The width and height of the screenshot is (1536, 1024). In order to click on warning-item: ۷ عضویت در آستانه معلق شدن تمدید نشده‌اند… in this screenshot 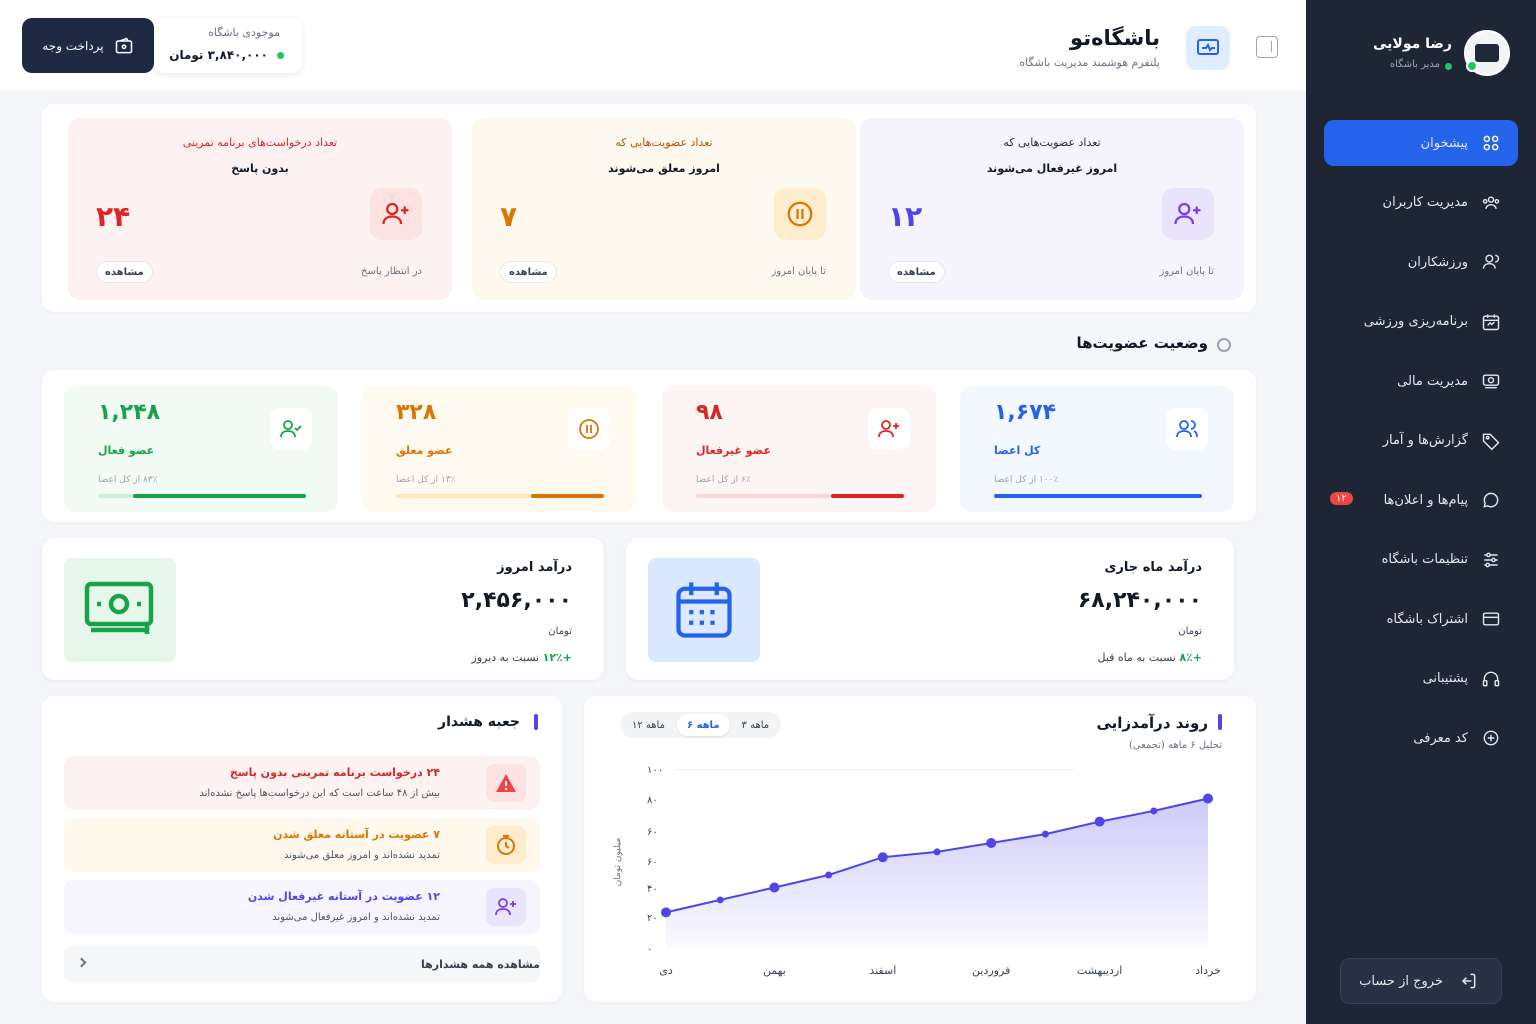, I will do `click(302, 845)`.